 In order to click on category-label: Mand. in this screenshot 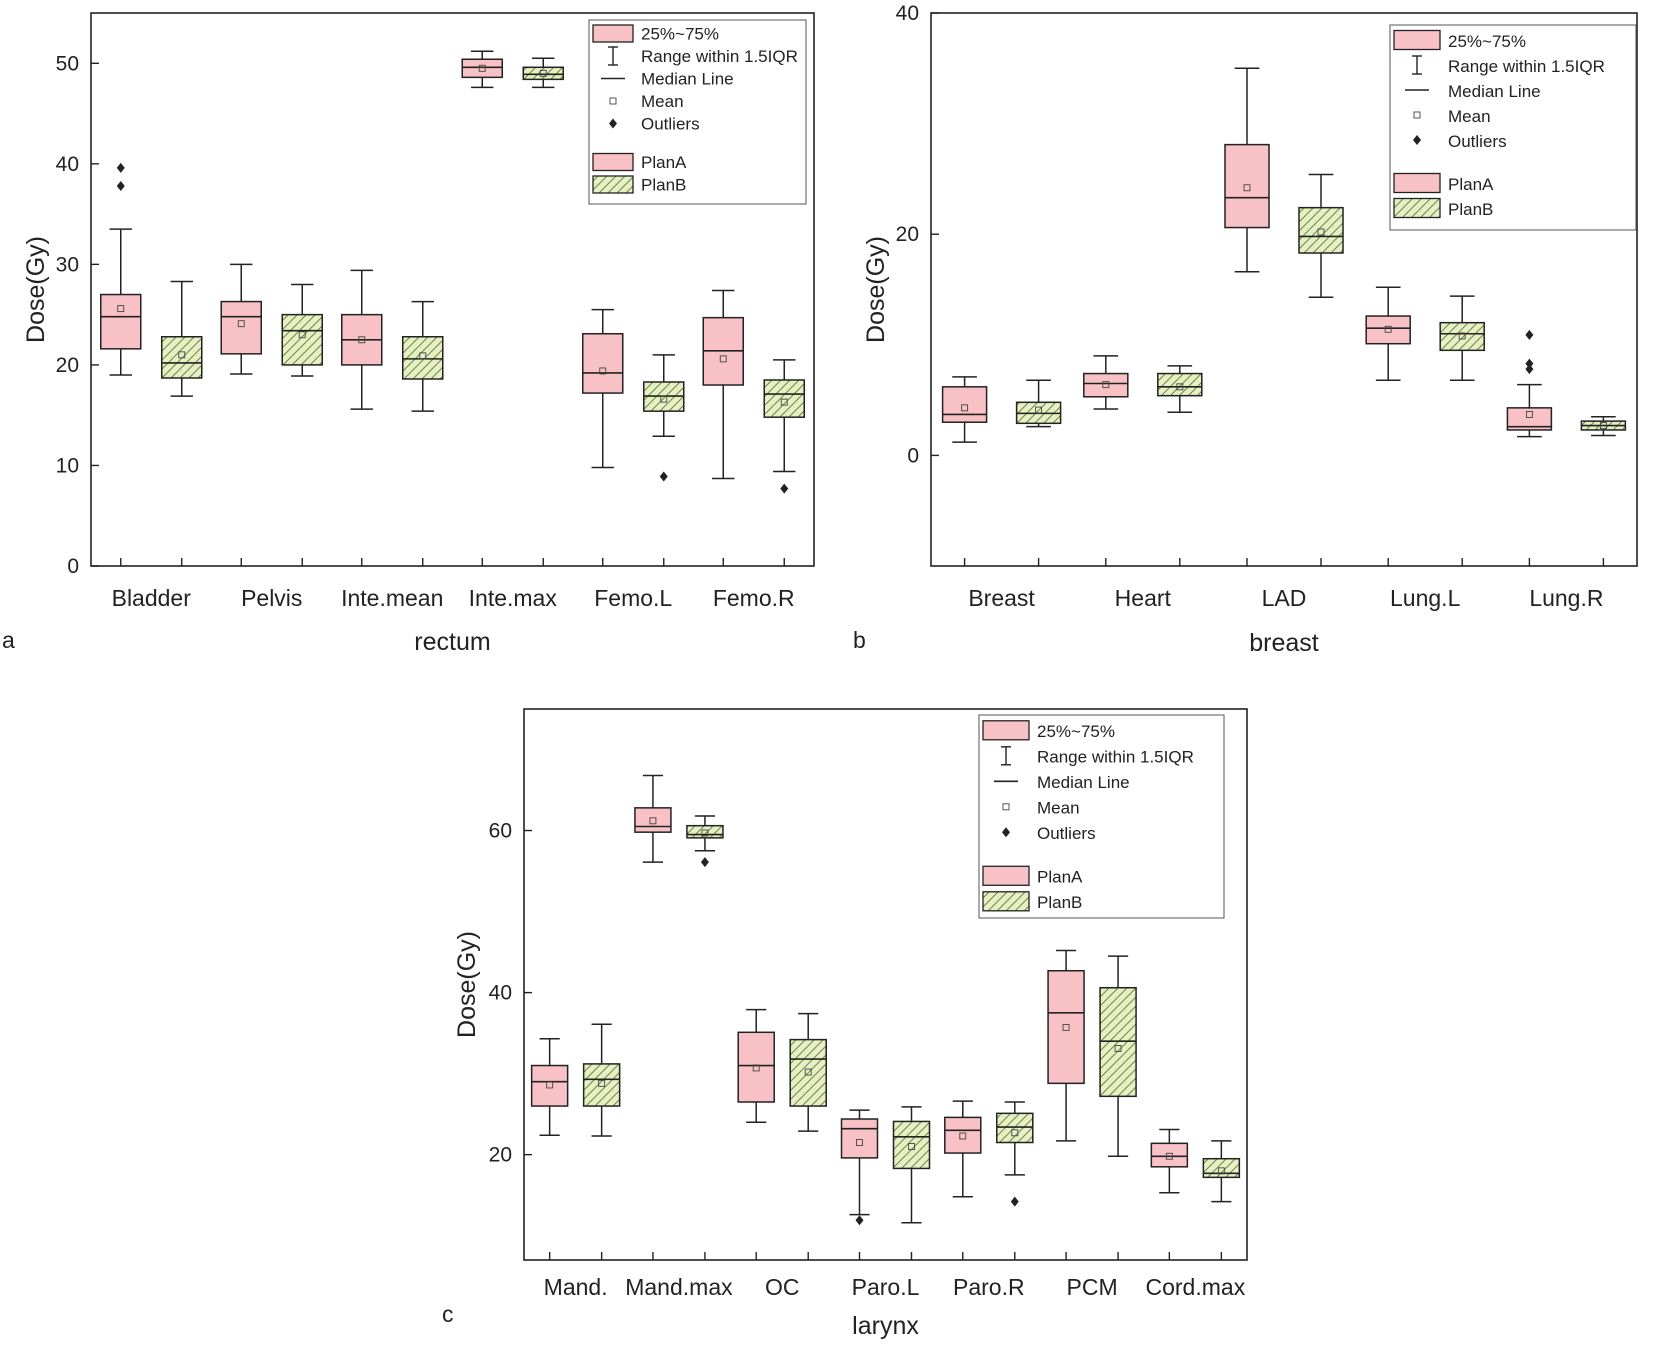, I will do `click(576, 1287)`.